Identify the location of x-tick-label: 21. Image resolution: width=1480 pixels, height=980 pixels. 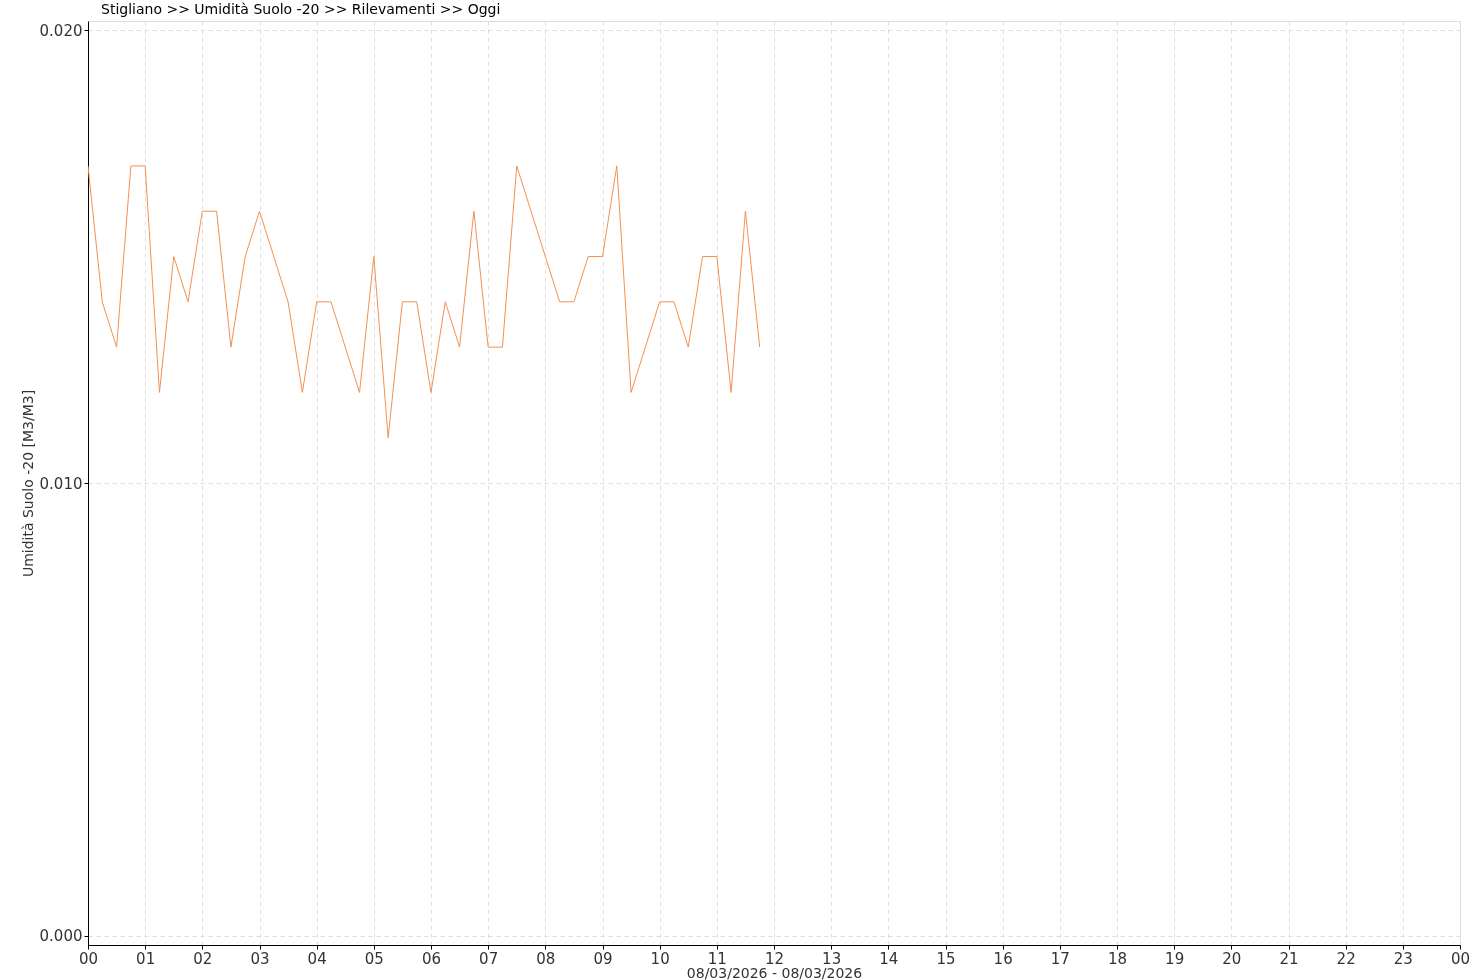
(1289, 958).